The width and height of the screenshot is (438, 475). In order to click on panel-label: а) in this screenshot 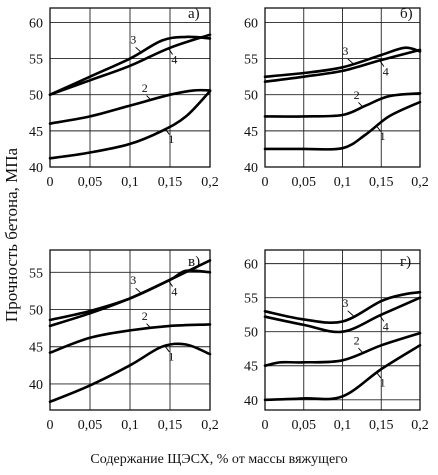, I will do `click(194, 14)`.